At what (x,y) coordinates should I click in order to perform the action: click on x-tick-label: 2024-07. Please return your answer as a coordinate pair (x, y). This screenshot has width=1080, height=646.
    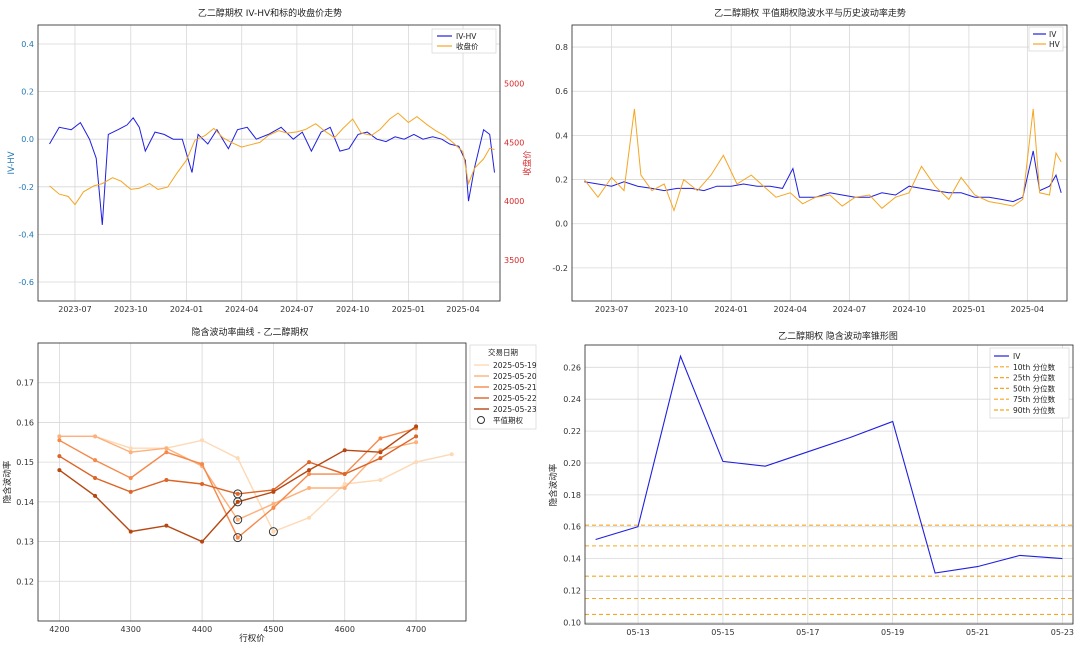
    Looking at the image, I should click on (849, 309).